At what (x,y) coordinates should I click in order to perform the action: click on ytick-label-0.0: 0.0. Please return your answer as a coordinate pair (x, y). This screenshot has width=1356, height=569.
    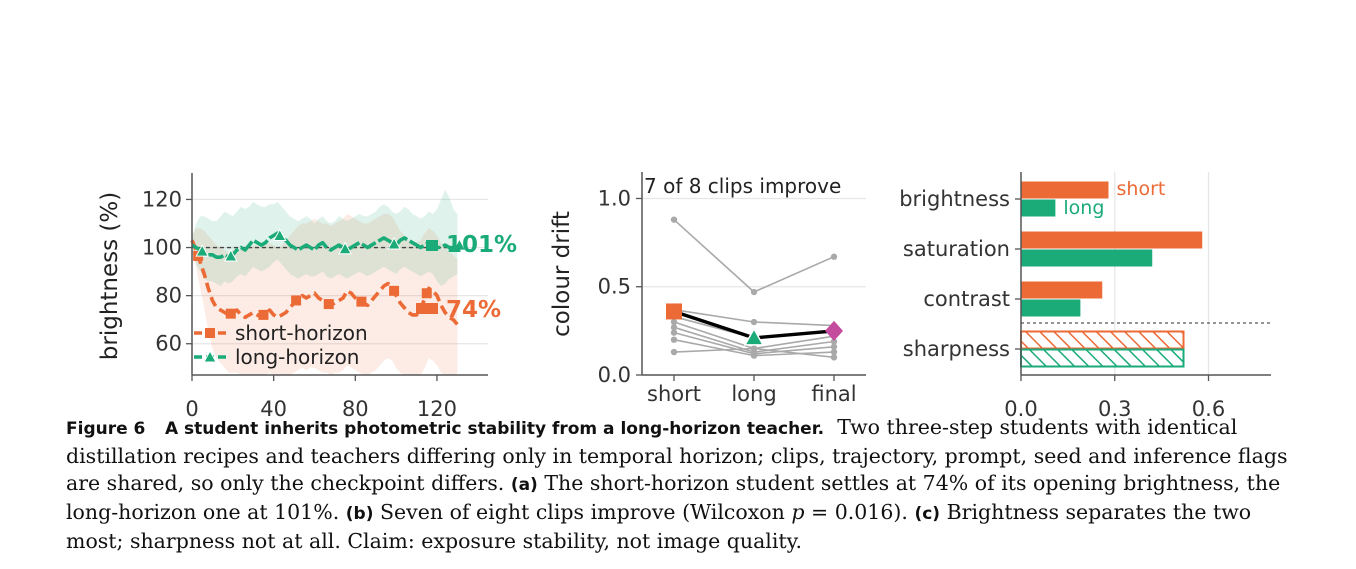
    Looking at the image, I should click on (614, 375).